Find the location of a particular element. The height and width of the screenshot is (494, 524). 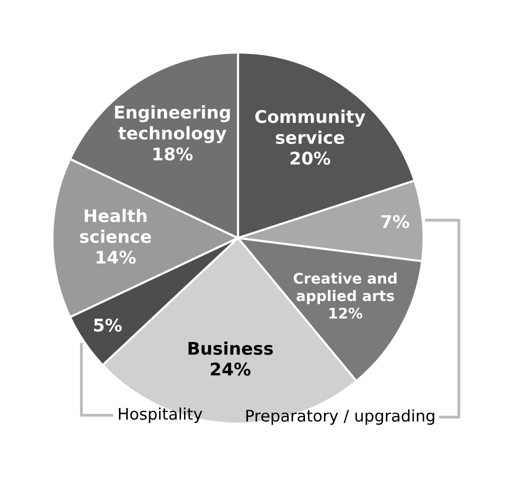

data-label: 20% is located at coordinates (310, 158).